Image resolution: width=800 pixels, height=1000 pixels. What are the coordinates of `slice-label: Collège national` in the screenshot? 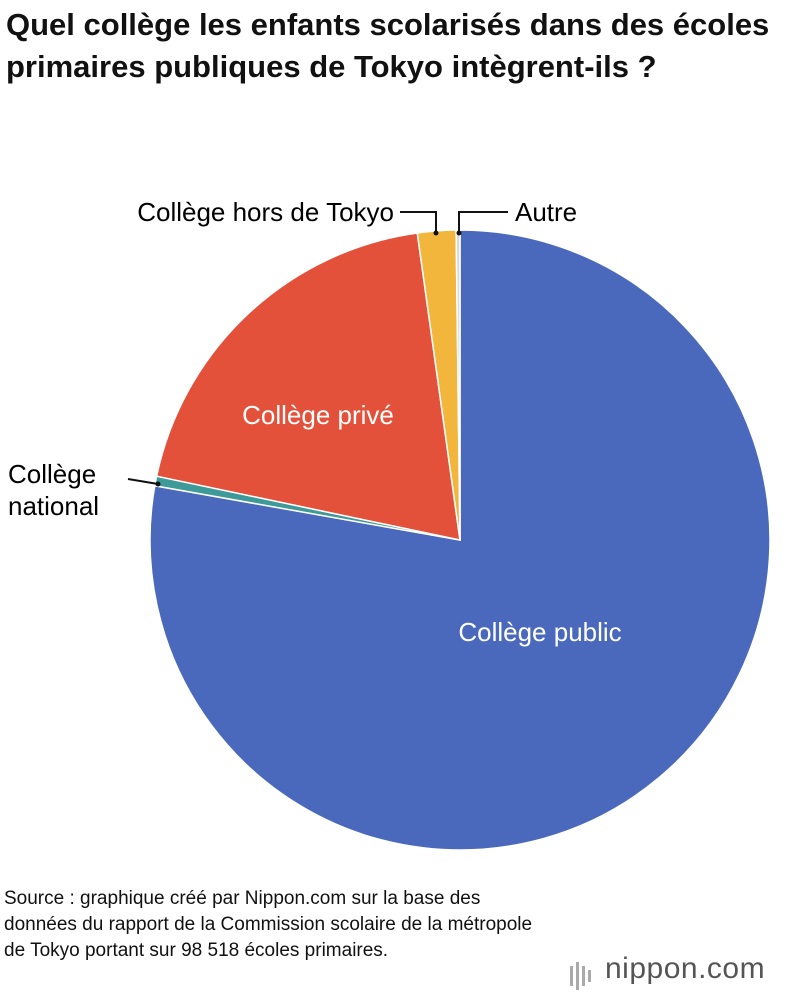 It's located at (54, 490).